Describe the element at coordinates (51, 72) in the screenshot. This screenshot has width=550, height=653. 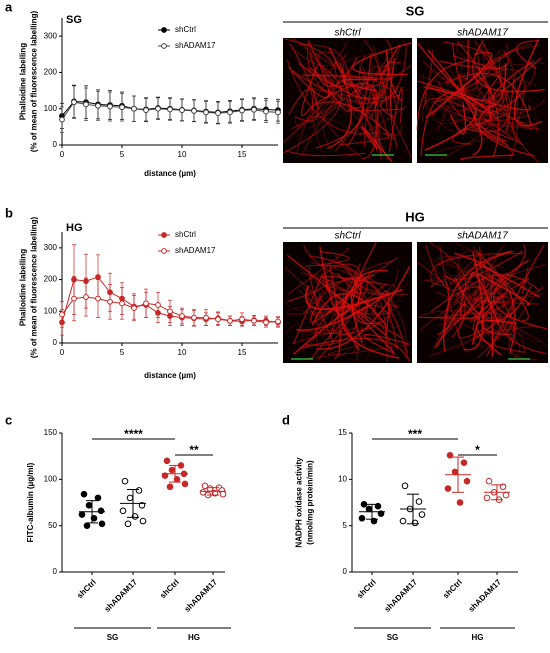
I see `y-tick-label: 200` at that location.